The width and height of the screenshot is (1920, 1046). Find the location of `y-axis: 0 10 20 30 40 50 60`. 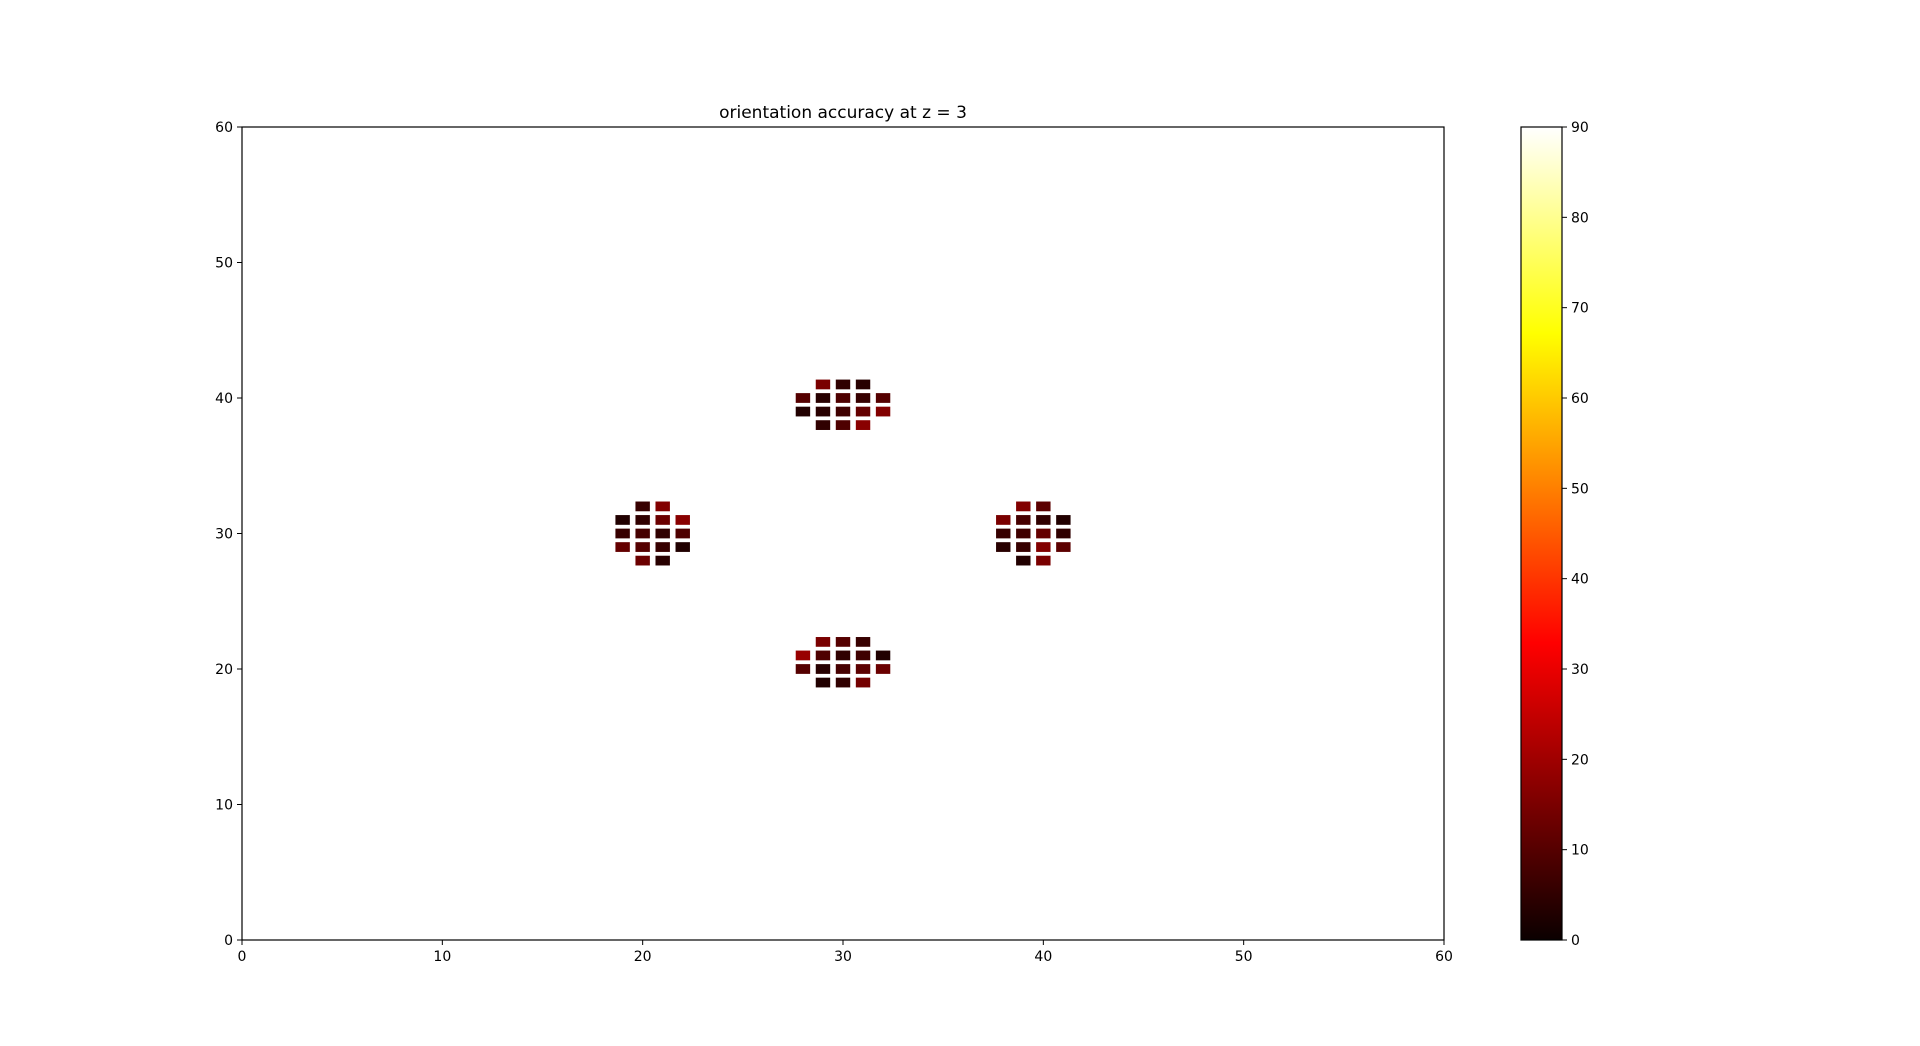

y-axis: 0 10 20 30 40 50 60 is located at coordinates (228, 534).